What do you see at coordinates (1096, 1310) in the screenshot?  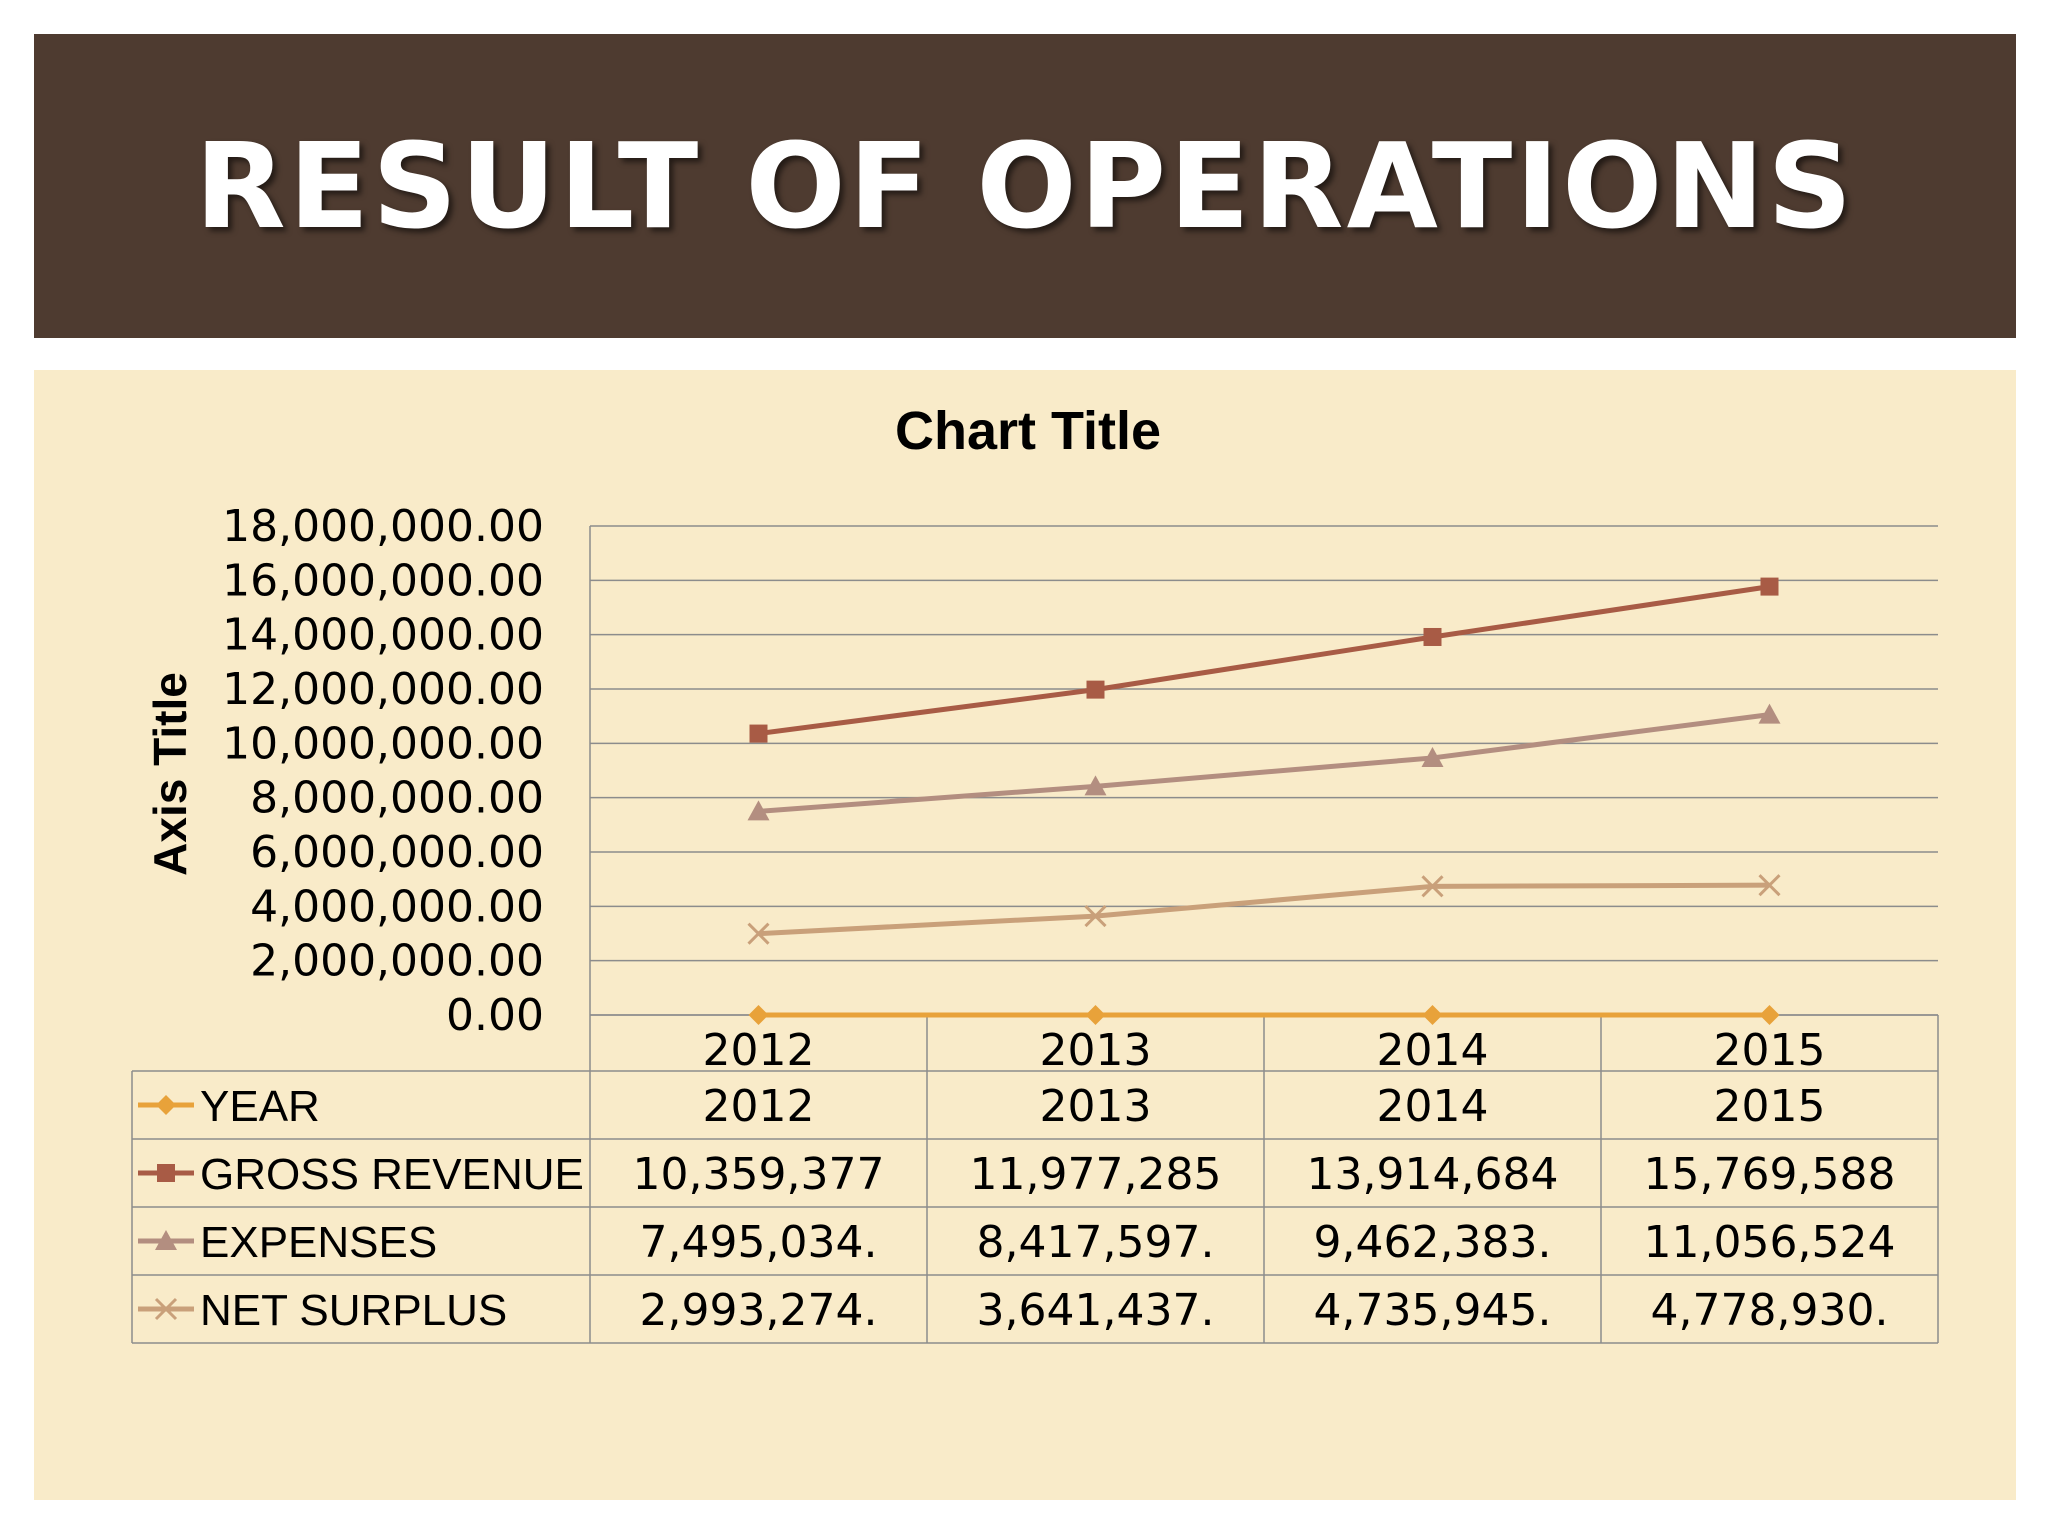 I see `table-cell: 3,641,437.` at bounding box center [1096, 1310].